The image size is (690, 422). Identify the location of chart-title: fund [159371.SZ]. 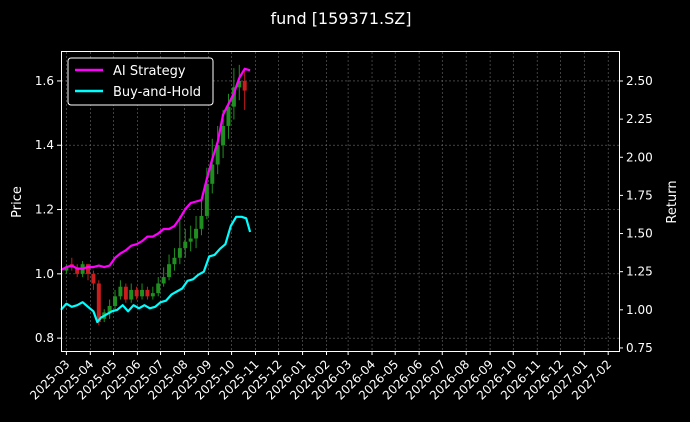
(341, 18).